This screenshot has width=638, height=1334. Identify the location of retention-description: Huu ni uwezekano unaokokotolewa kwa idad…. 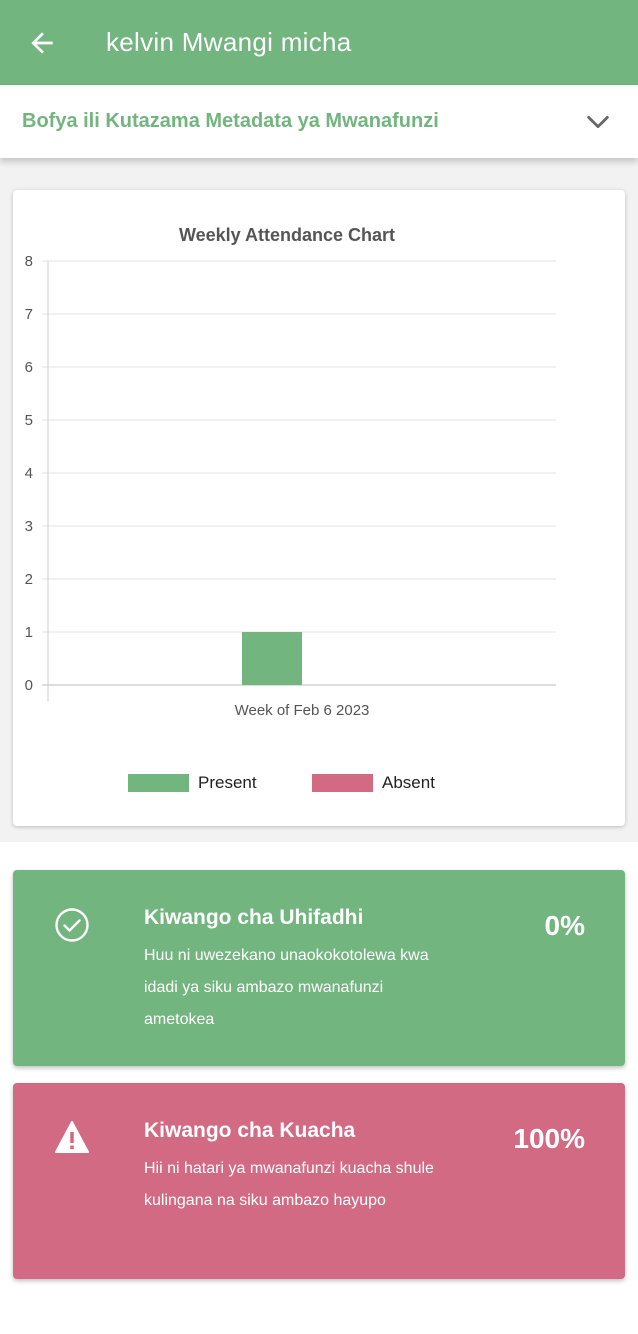
(286, 987).